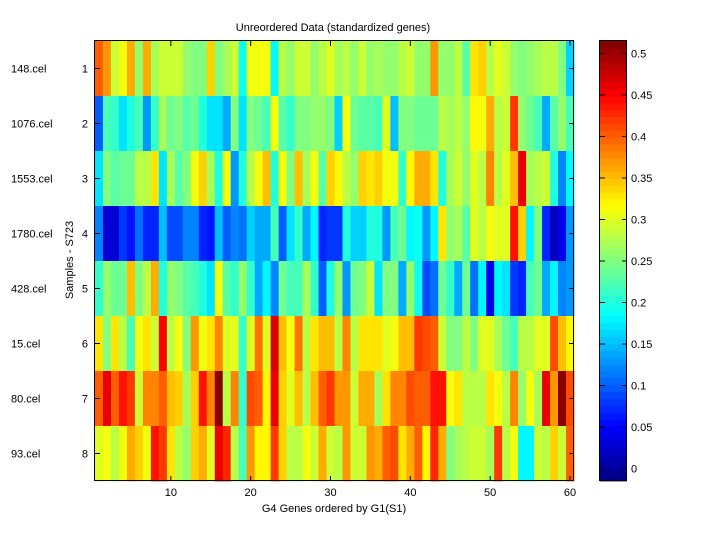  Describe the element at coordinates (641, 96) in the screenshot. I see `colorbar-tick-label: 0.45` at that location.